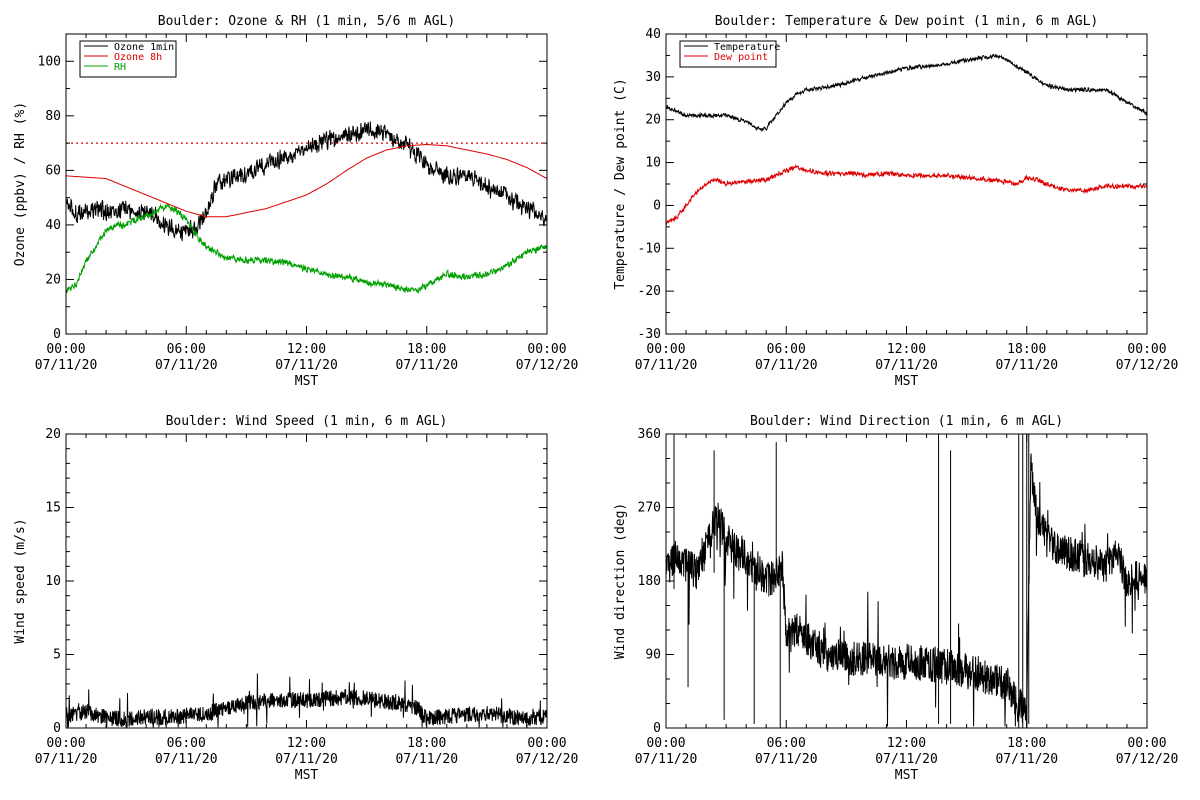 This screenshot has height=800, width=1200. Describe the element at coordinates (649, 334) in the screenshot. I see `y-tick-label: -30` at that location.